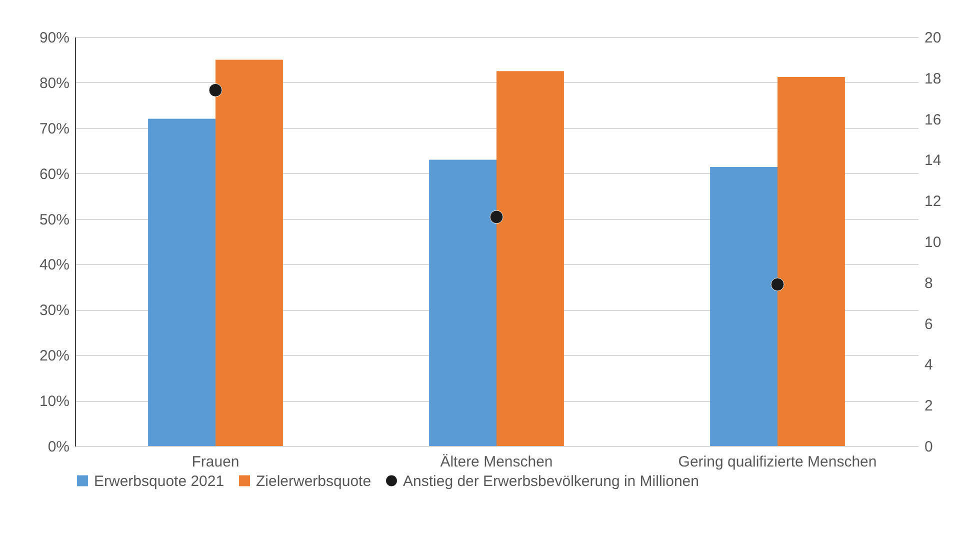 This screenshot has height=536, width=963. Describe the element at coordinates (933, 161) in the screenshot. I see `y2-tick-label: 14` at that location.